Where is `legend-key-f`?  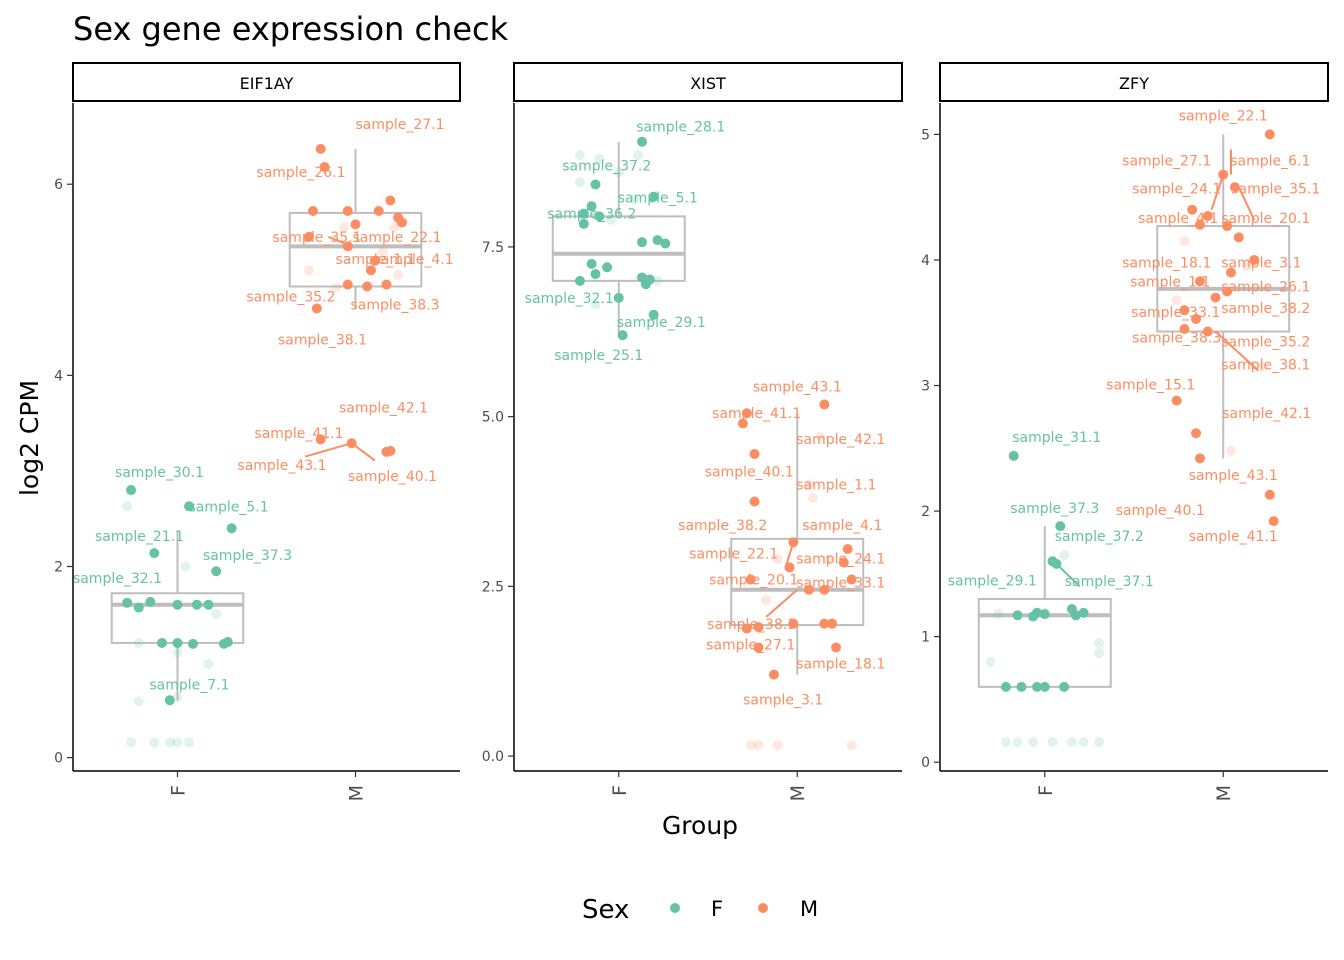 legend-key-f is located at coordinates (675, 908).